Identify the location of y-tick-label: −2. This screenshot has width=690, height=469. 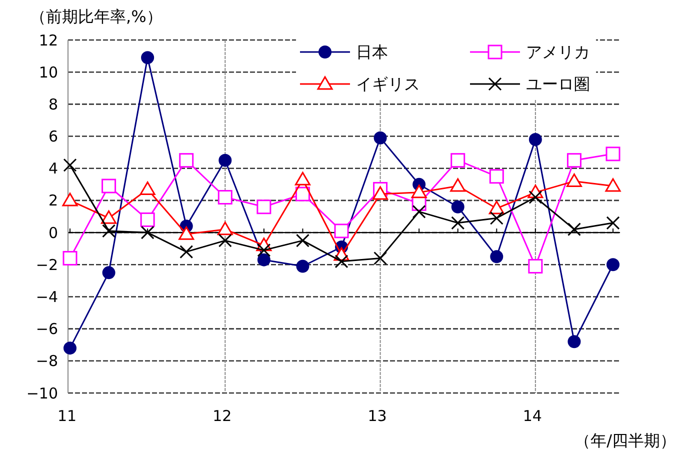
(47, 265).